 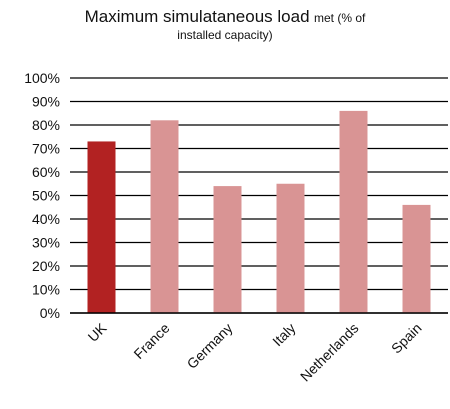 I want to click on y-tick-label: 20%, so click(x=46, y=266).